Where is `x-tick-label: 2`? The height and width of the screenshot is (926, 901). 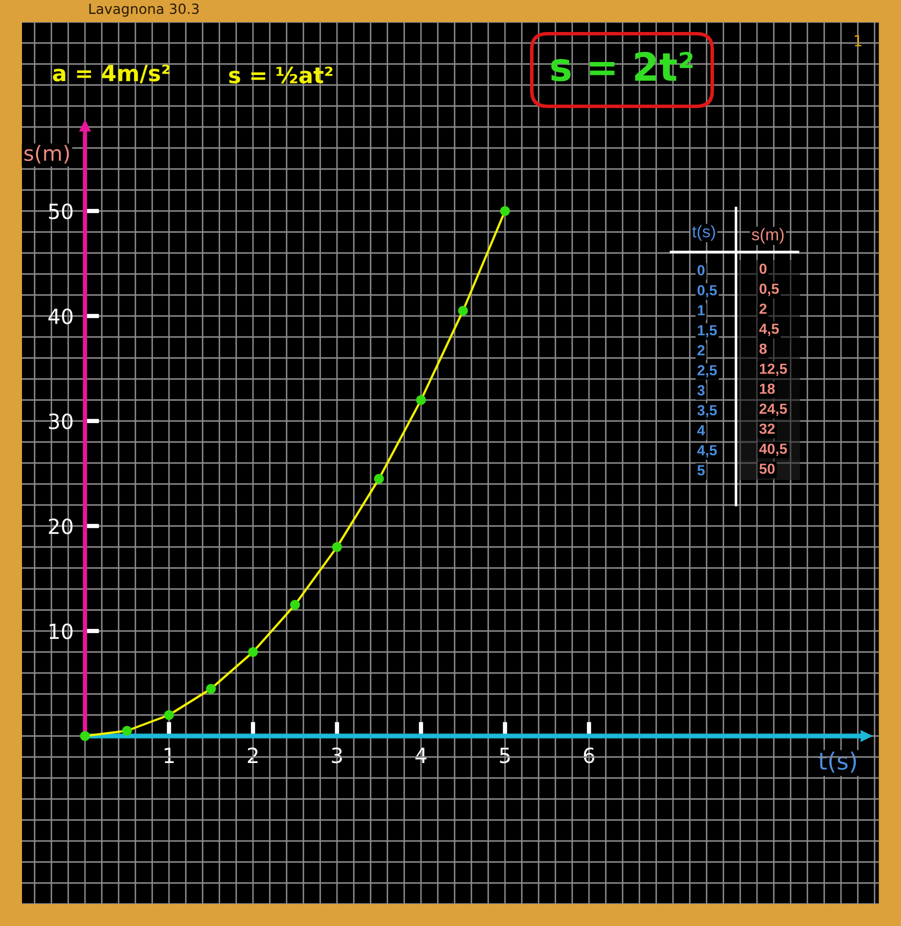 x-tick-label: 2 is located at coordinates (253, 755).